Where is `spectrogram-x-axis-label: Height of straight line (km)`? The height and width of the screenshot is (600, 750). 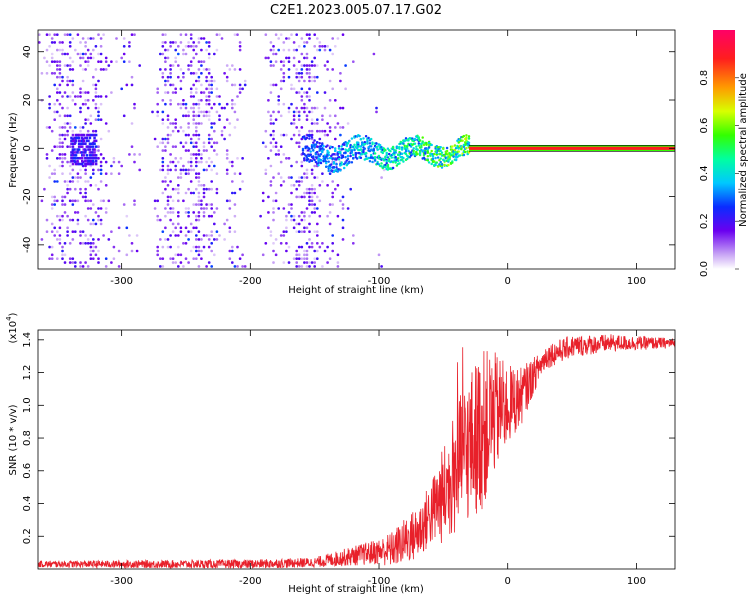 spectrogram-x-axis-label: Height of straight line (km) is located at coordinates (356, 290).